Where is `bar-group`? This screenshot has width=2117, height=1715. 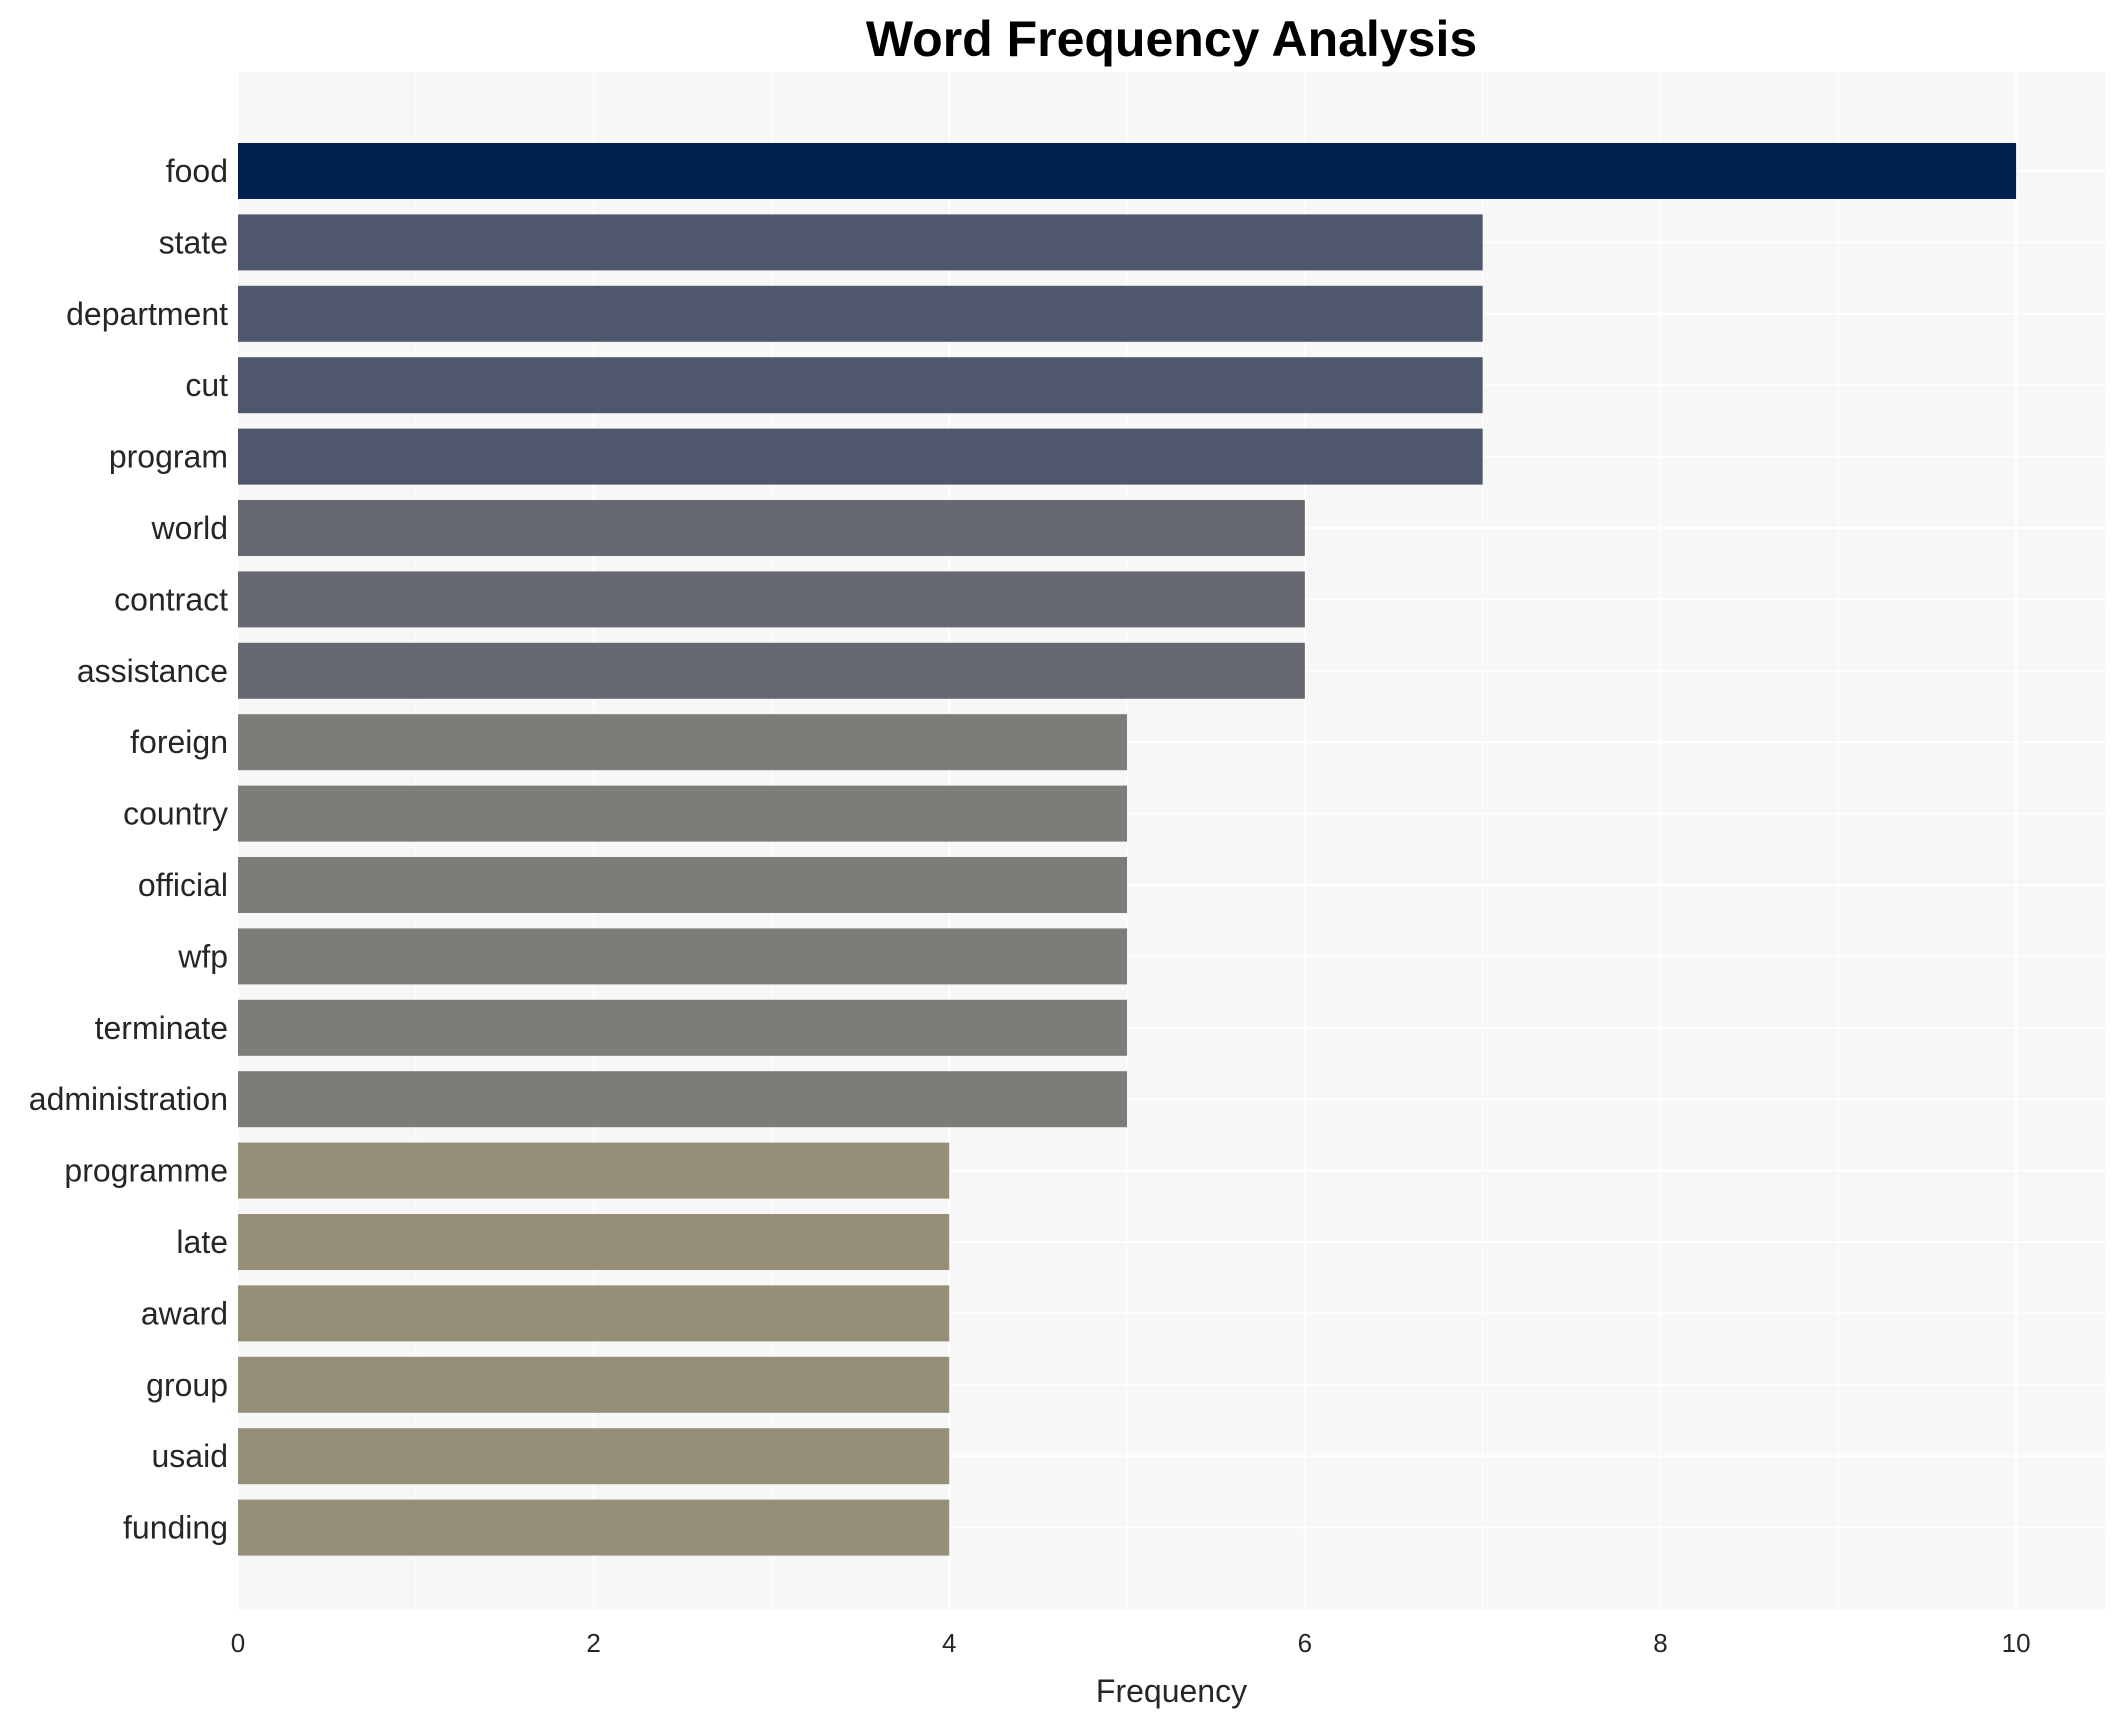
bar-group is located at coordinates (594, 1384).